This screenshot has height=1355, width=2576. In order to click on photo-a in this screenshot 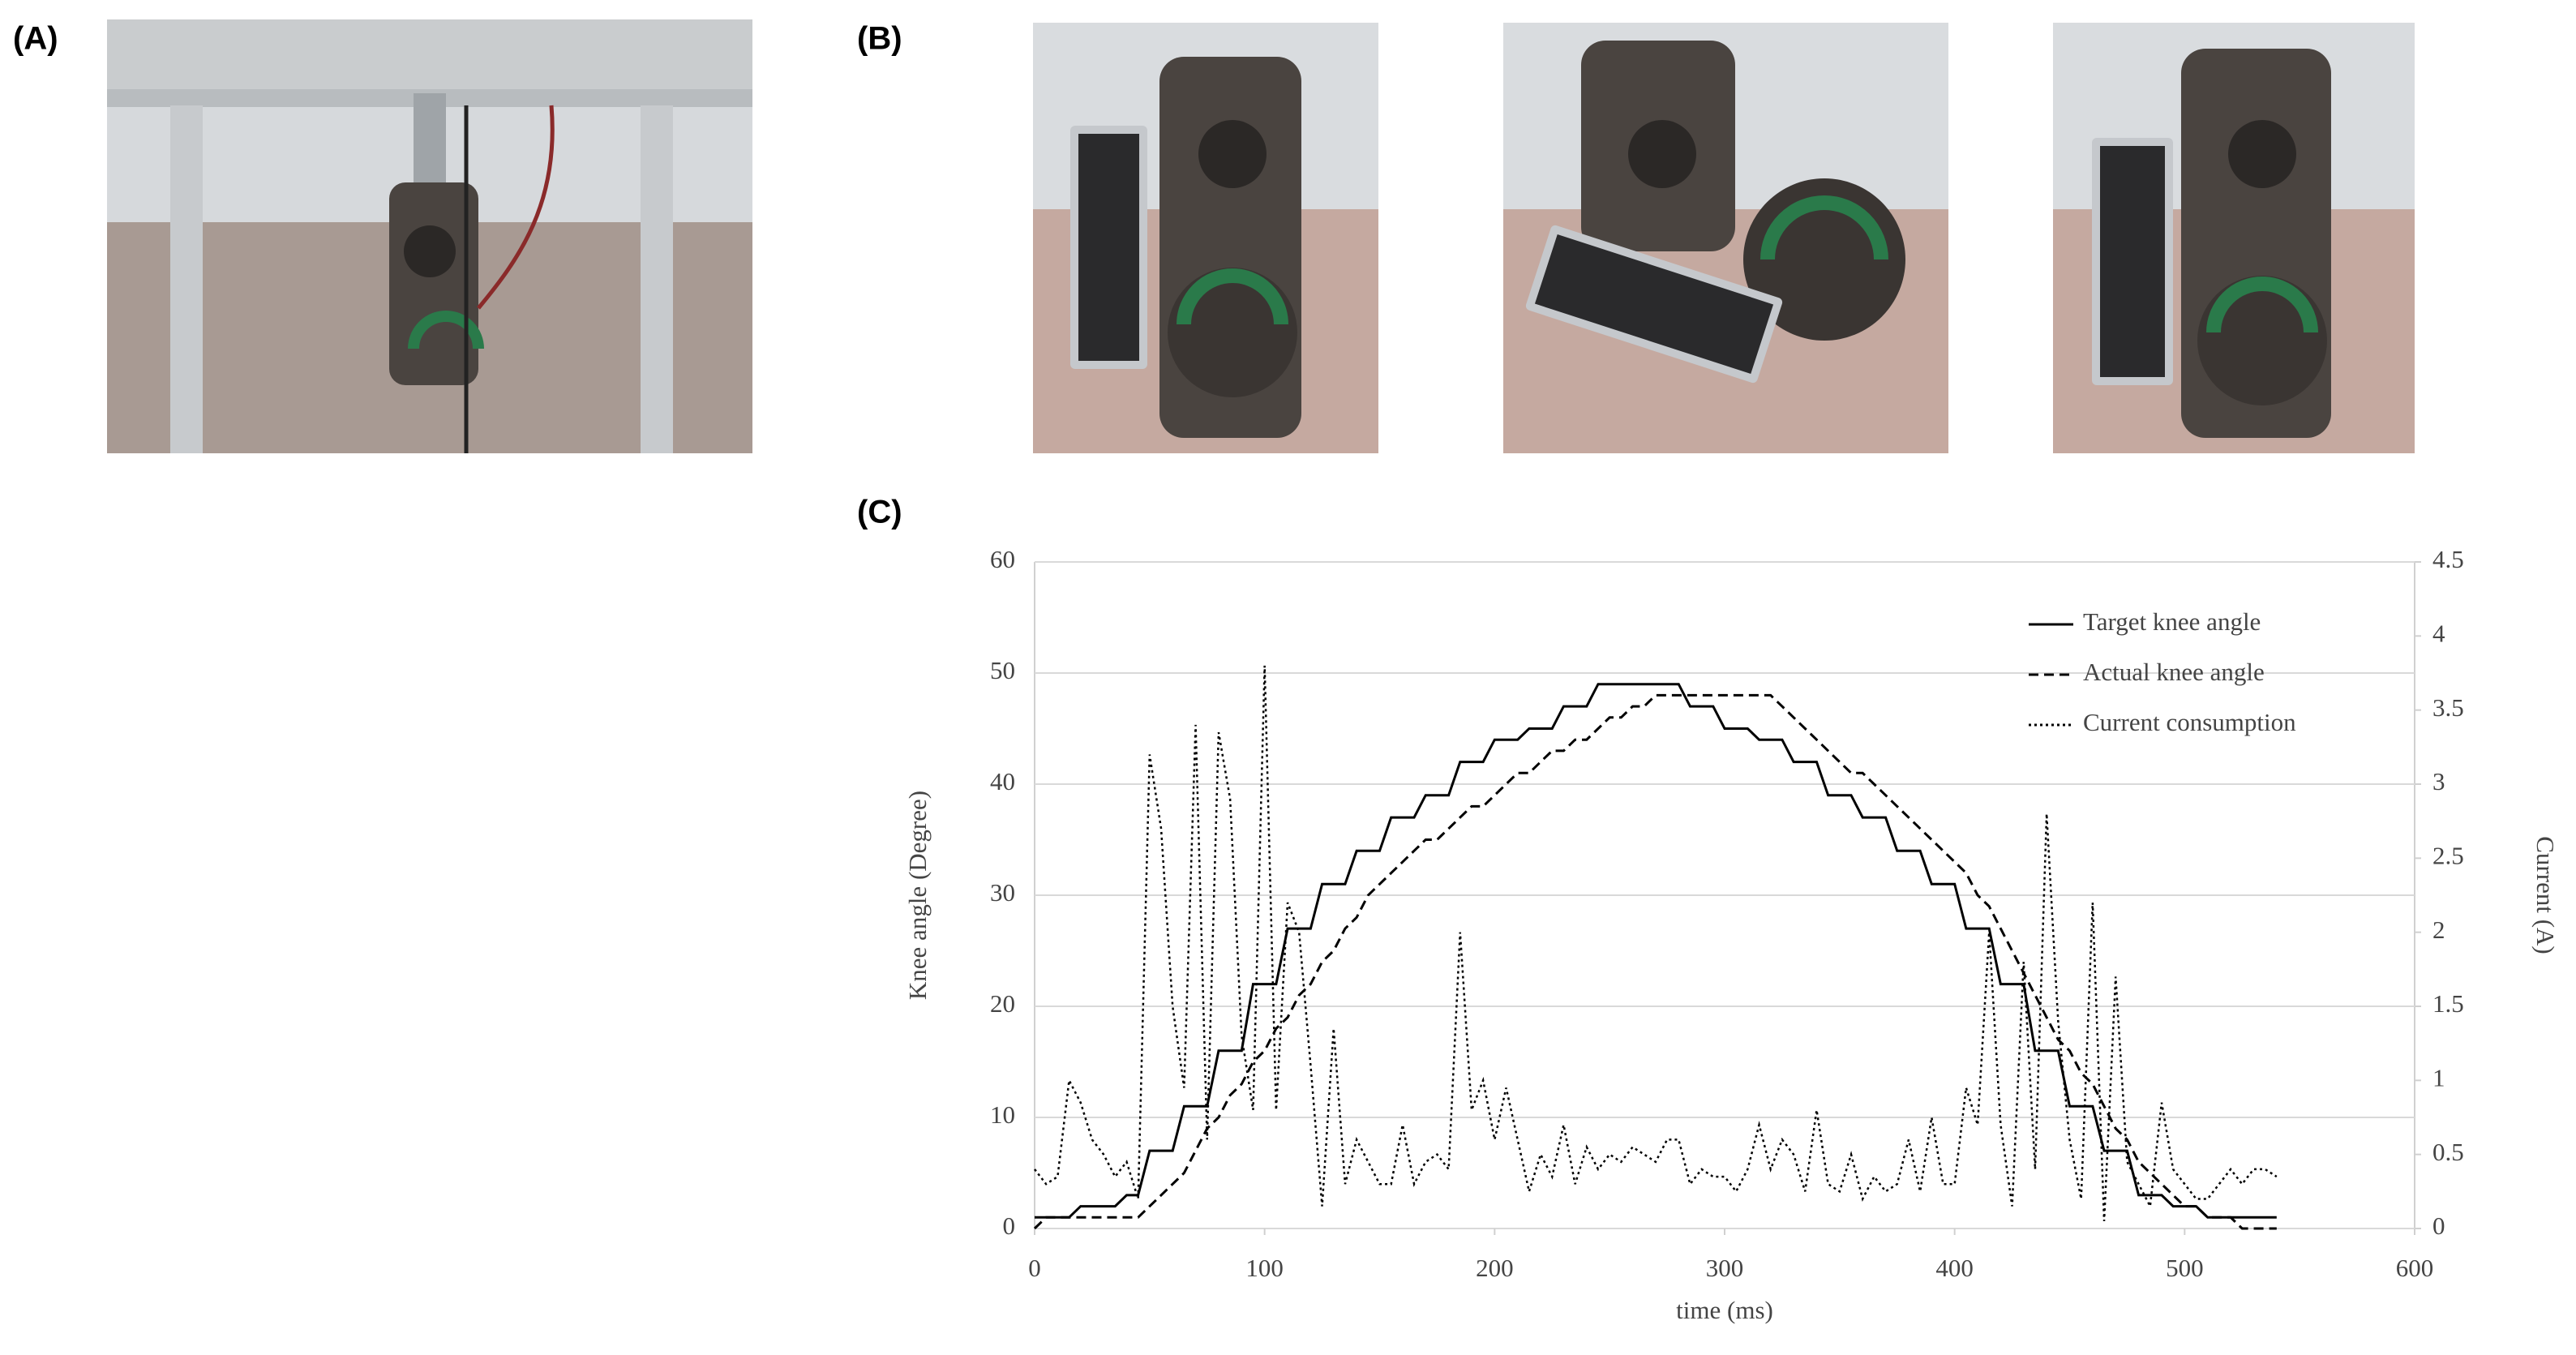, I will do `click(429, 236)`.